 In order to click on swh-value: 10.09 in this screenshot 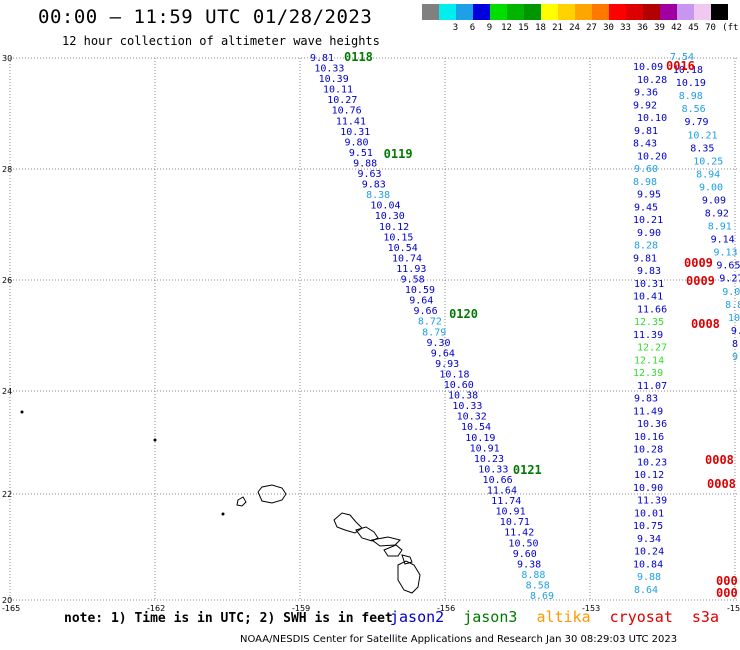, I will do `click(648, 67)`.